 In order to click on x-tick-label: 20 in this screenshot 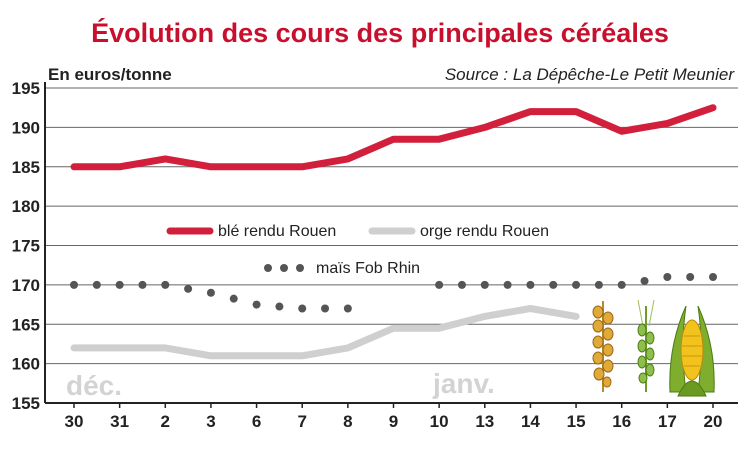, I will do `click(713, 421)`.